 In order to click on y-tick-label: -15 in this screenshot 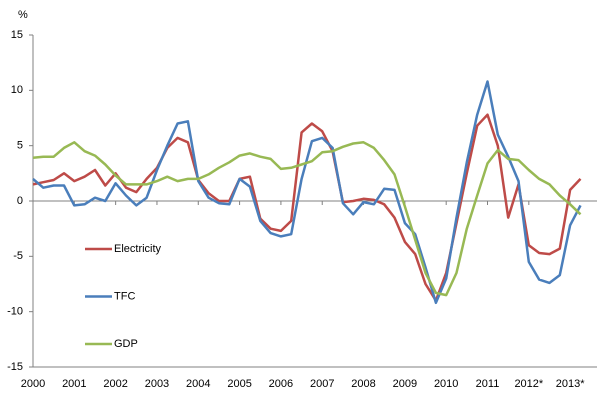, I will do `click(15, 367)`.